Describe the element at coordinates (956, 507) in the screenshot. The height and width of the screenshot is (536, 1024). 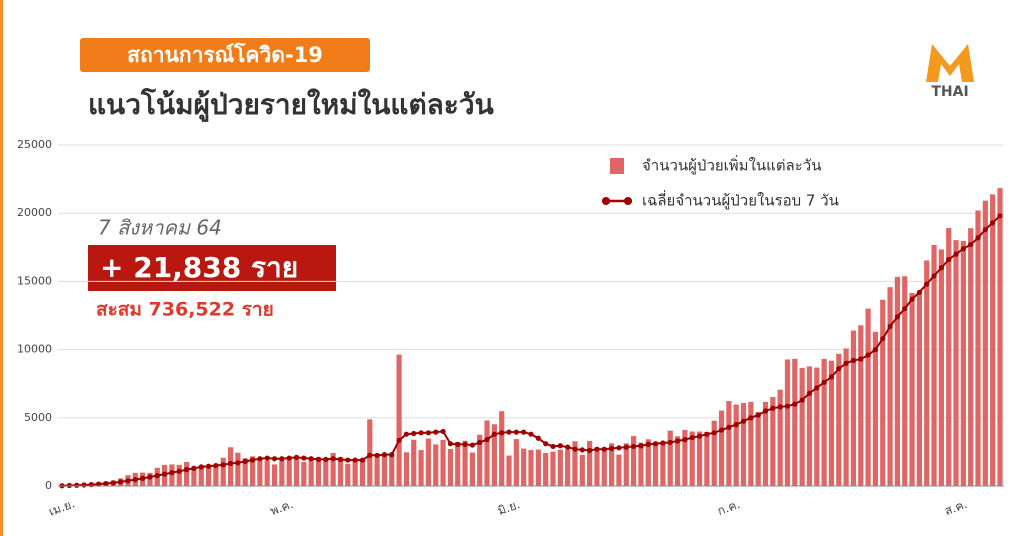
I see `x-tick-label: ส.ค.` at that location.